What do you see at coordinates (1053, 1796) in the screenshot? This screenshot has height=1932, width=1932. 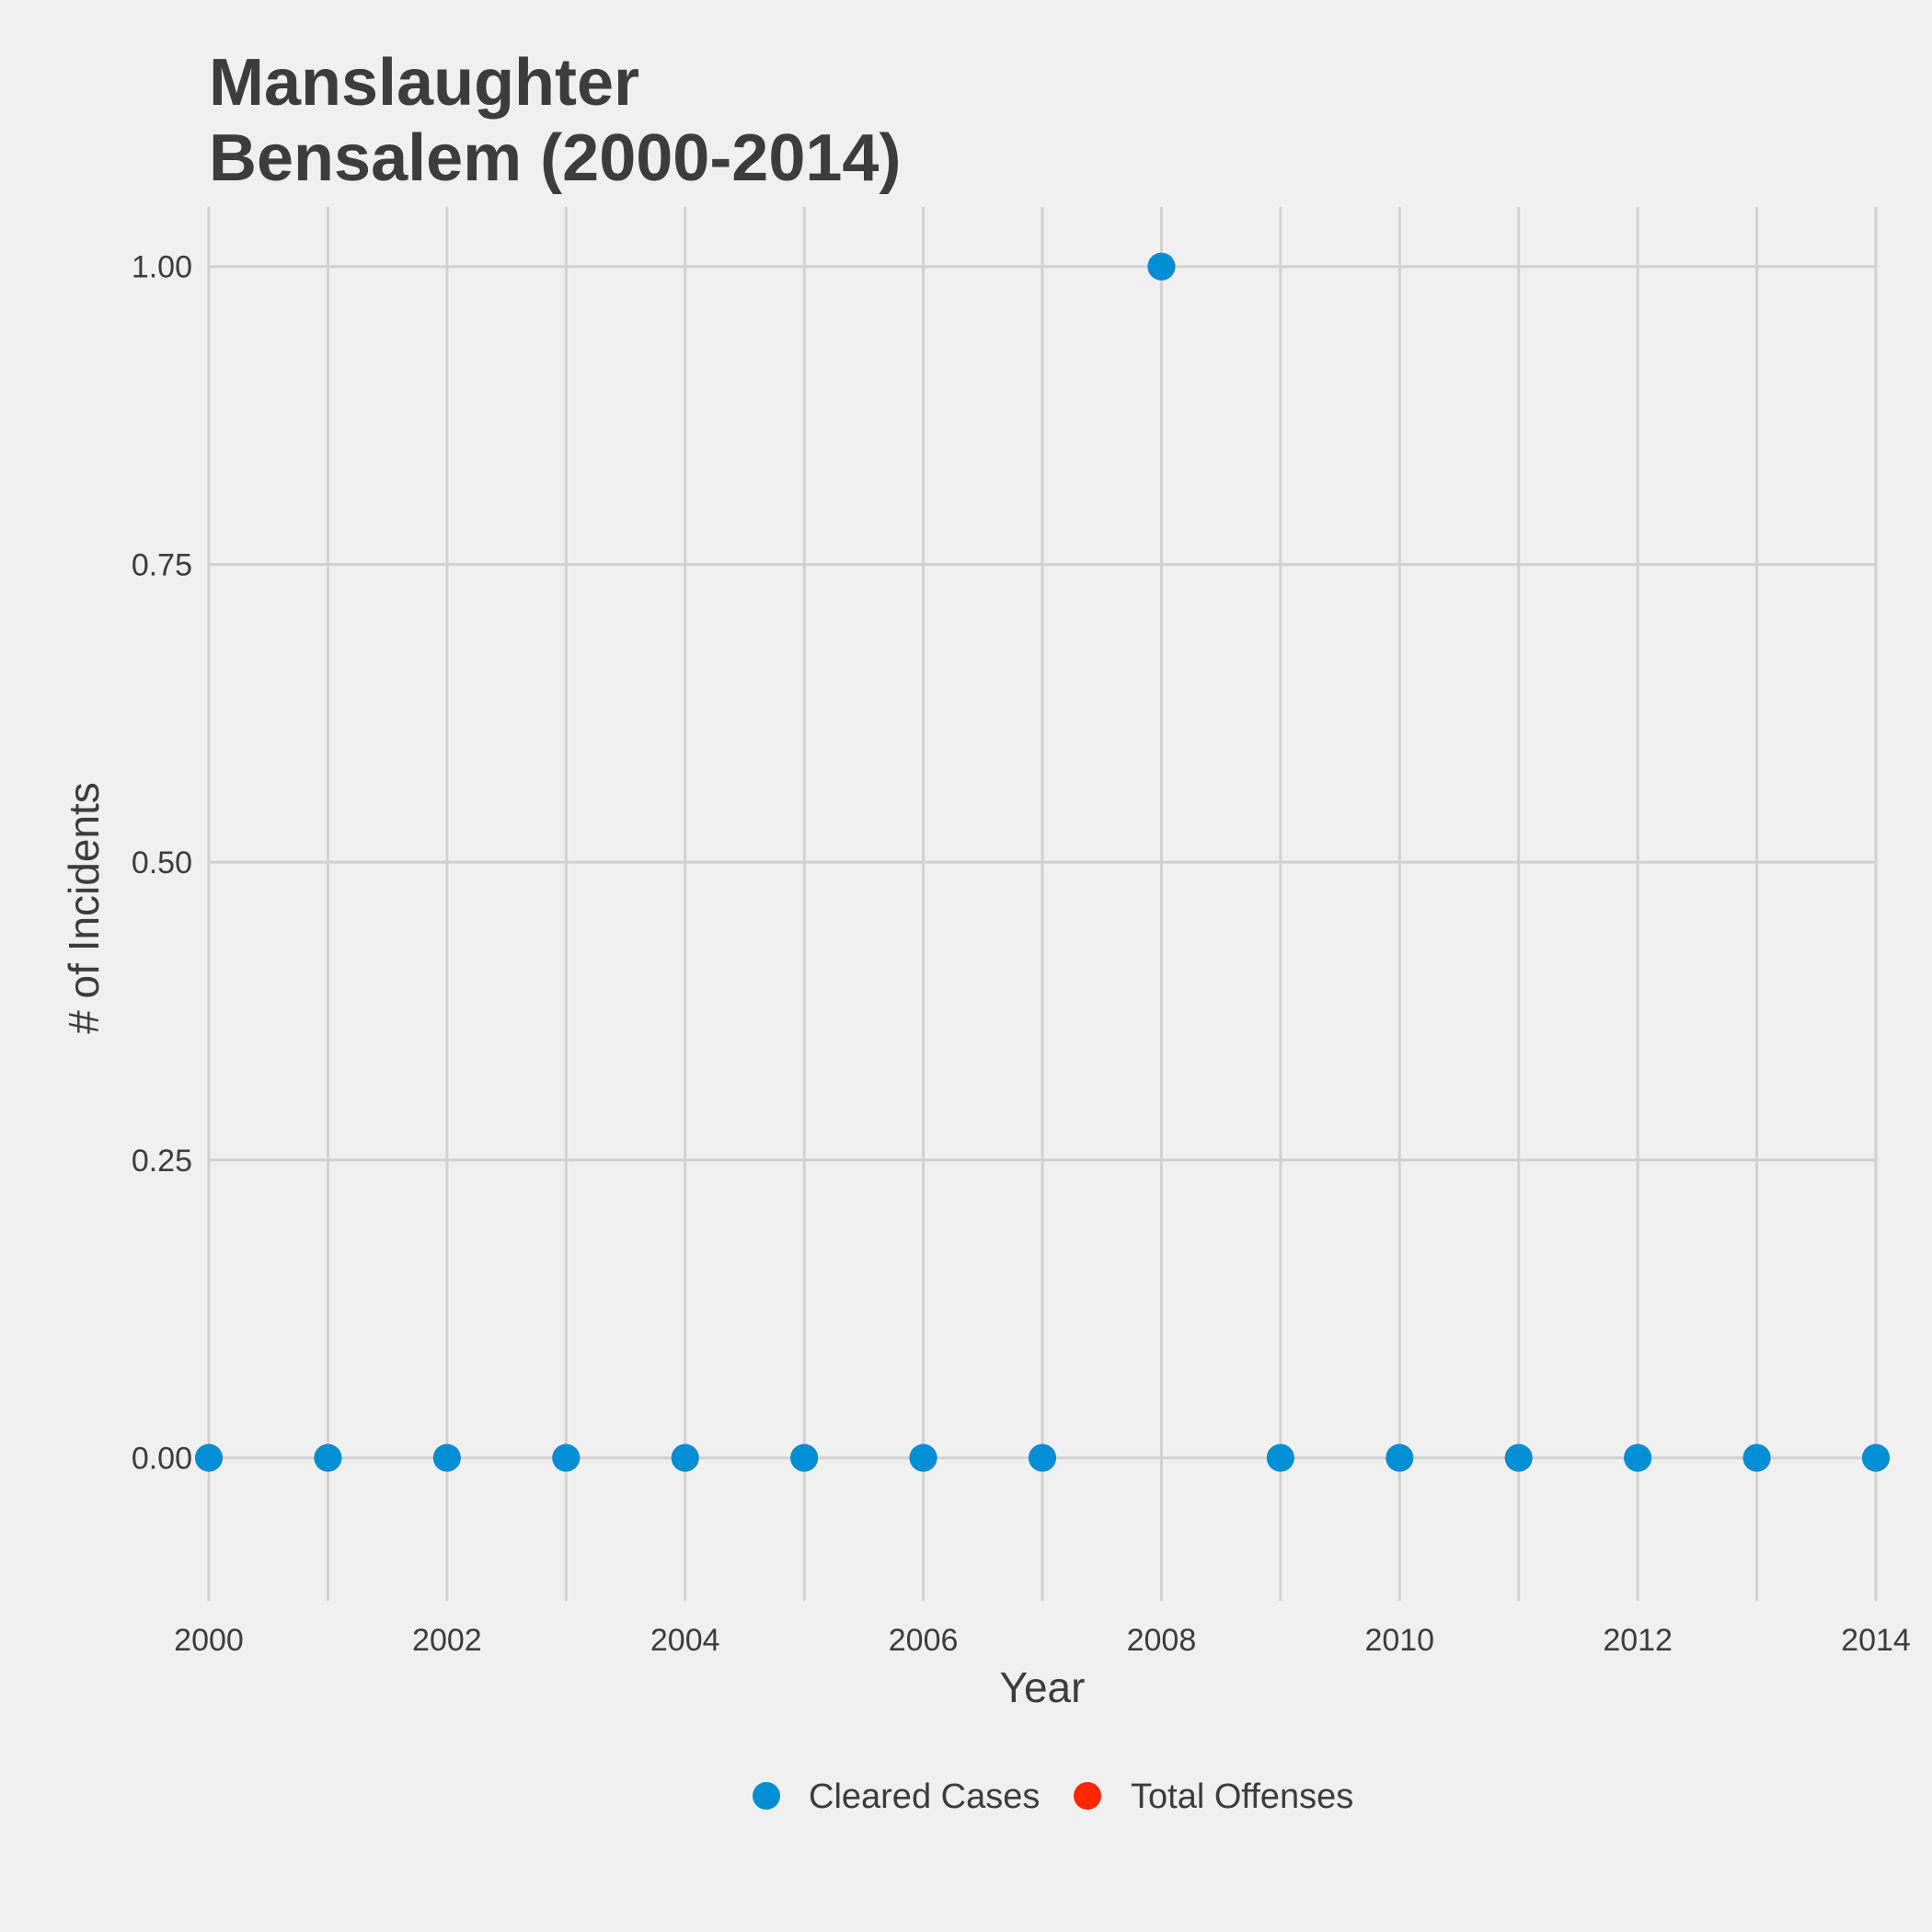 I see `legend: Cleared Cases Total Offenses` at bounding box center [1053, 1796].